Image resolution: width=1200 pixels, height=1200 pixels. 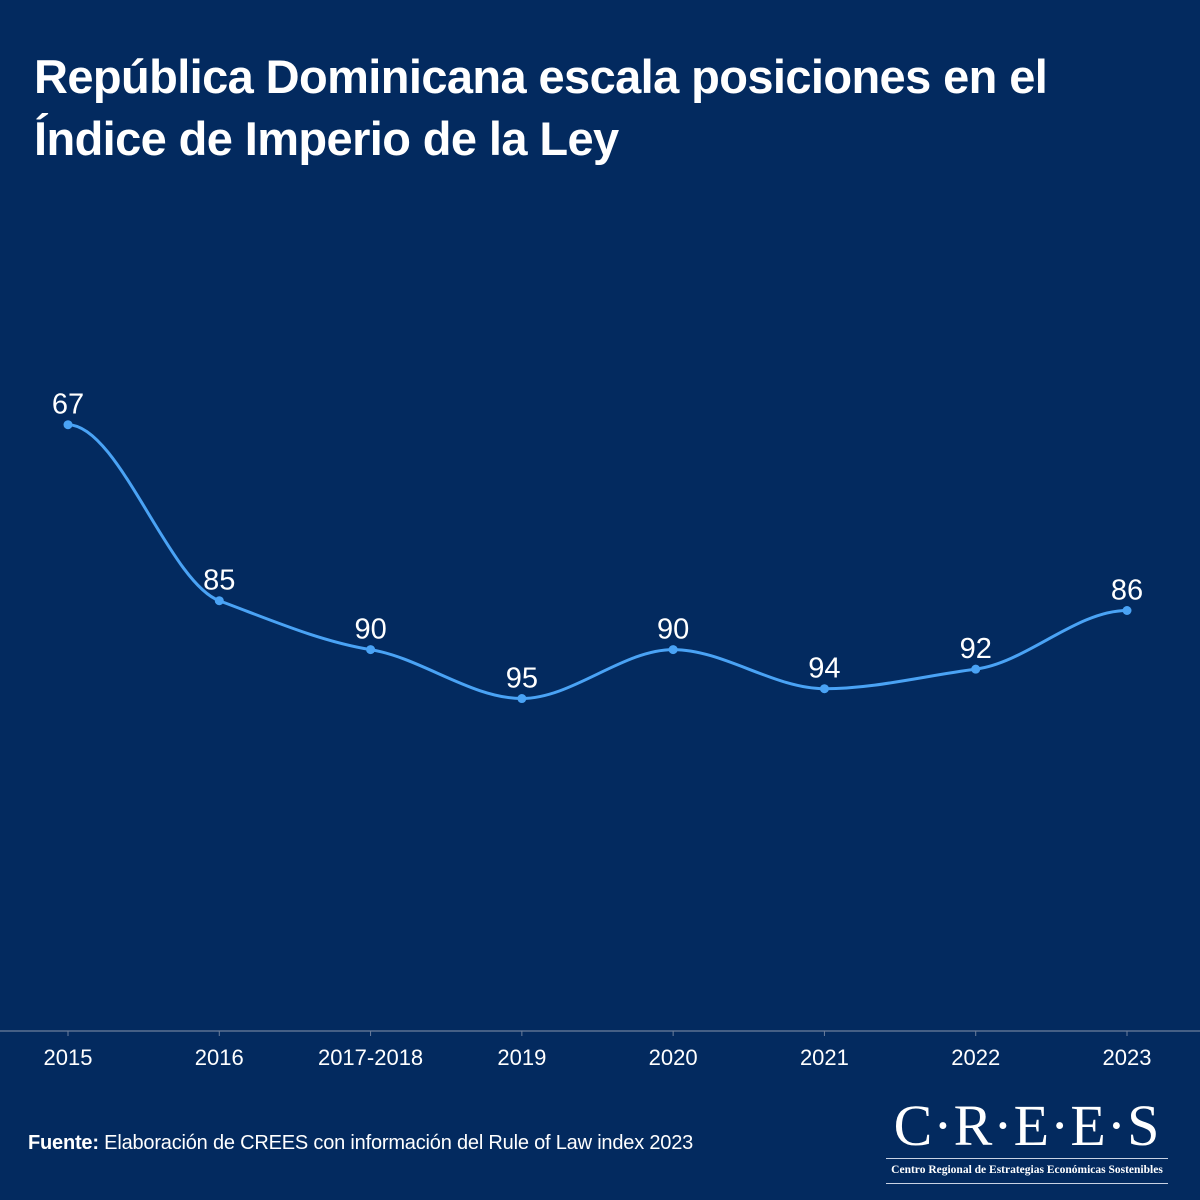 What do you see at coordinates (63, 1143) in the screenshot?
I see `source-label: Fuente:` at bounding box center [63, 1143].